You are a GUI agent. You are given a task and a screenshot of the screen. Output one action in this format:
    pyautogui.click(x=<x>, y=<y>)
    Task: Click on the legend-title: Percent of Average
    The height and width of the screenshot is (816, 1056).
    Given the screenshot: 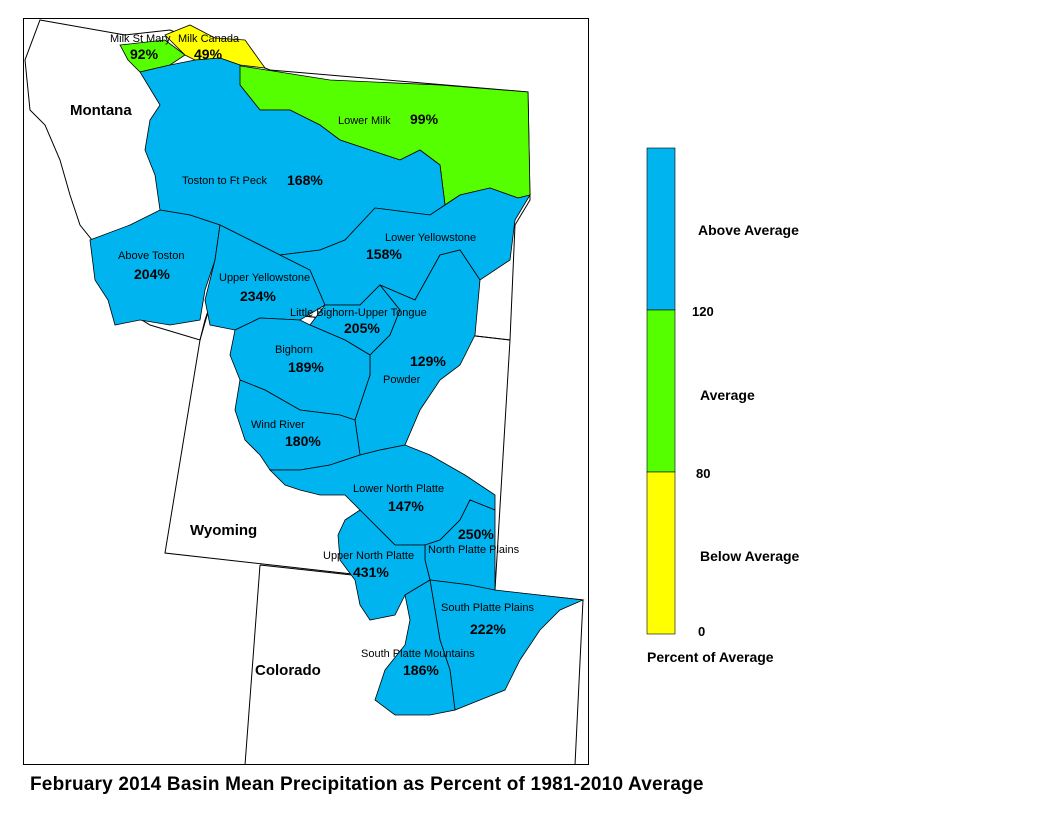 What is the action you would take?
    pyautogui.click(x=710, y=657)
    